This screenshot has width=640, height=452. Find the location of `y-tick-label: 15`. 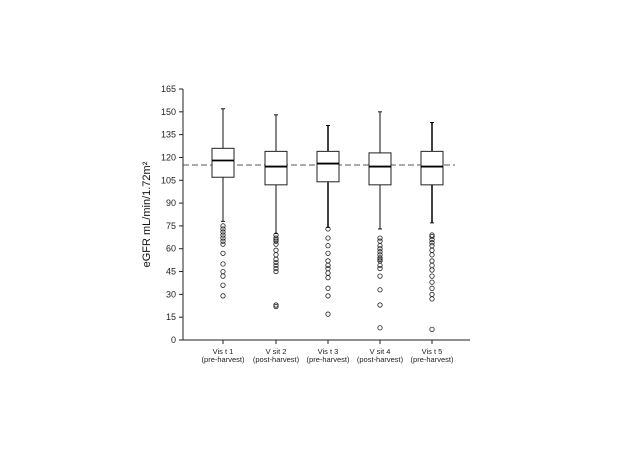

y-tick-label: 15 is located at coordinates (171, 317).